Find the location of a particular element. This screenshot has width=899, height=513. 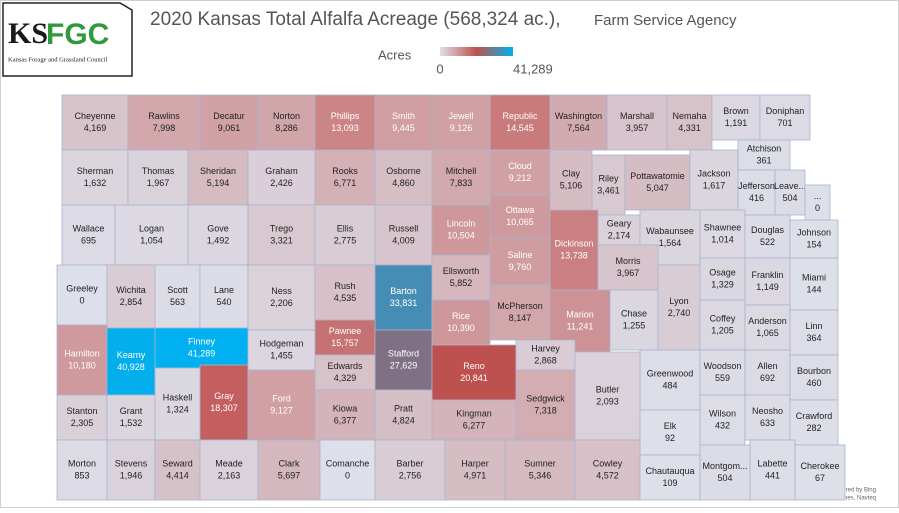

county-name: Coffey is located at coordinates (723, 318).